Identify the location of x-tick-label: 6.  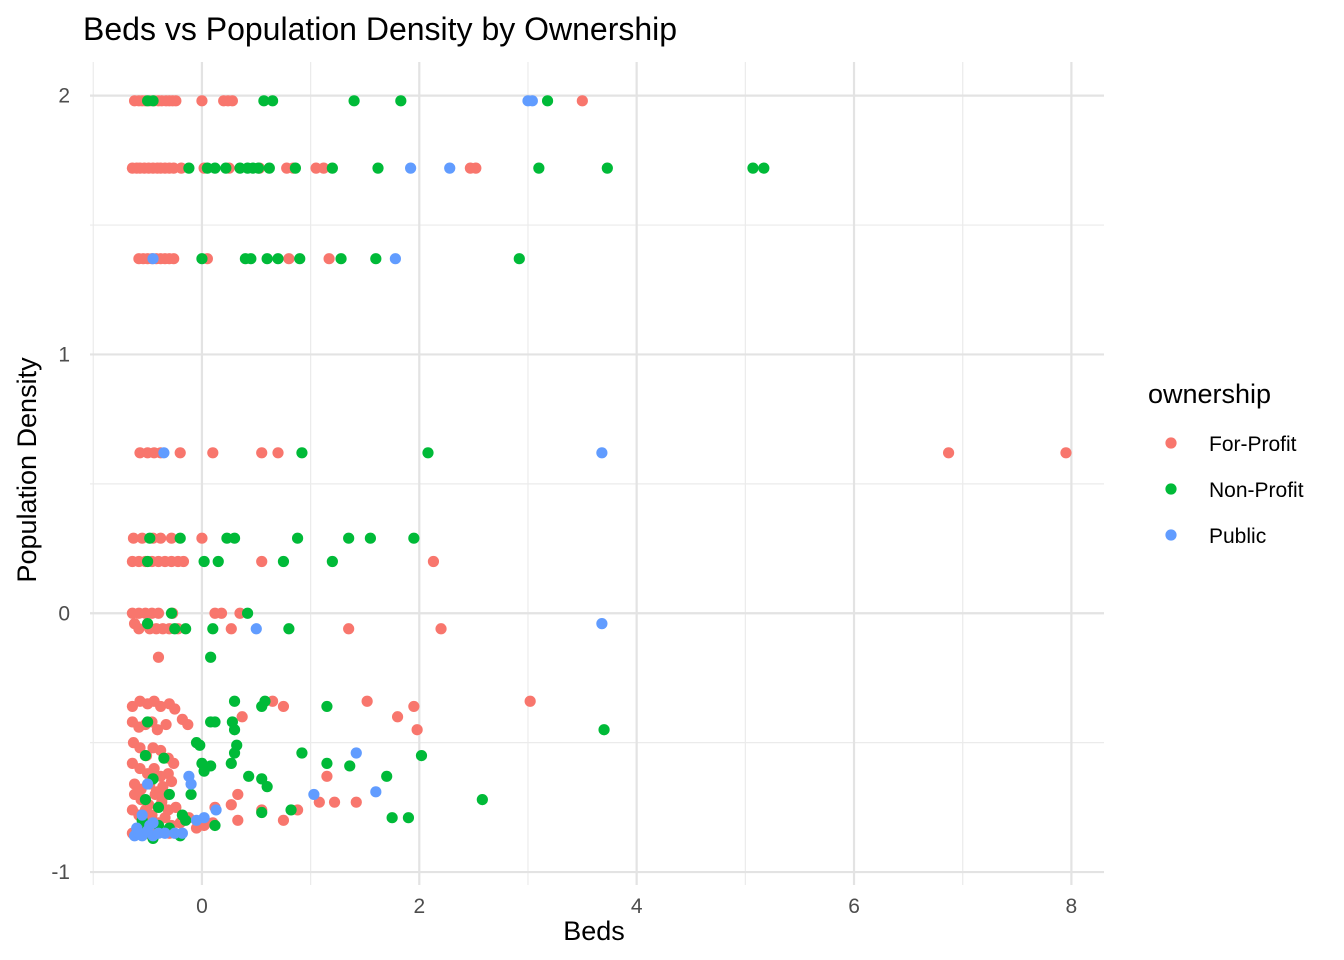
(854, 906).